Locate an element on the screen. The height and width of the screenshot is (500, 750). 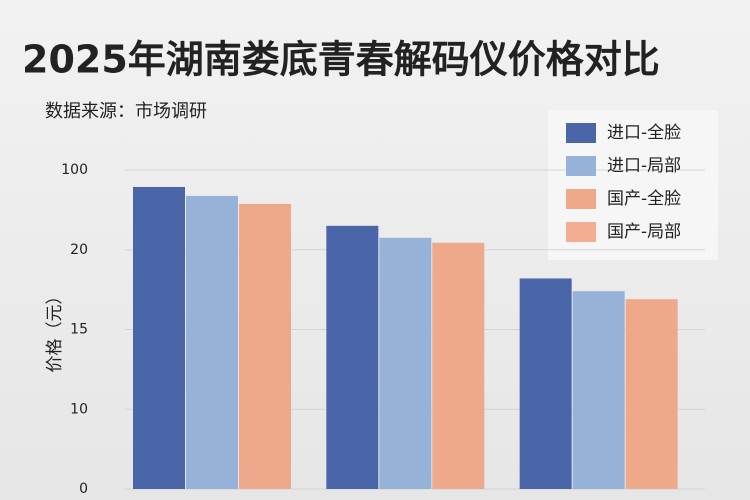
y-tick-label: 20 is located at coordinates (79, 250).